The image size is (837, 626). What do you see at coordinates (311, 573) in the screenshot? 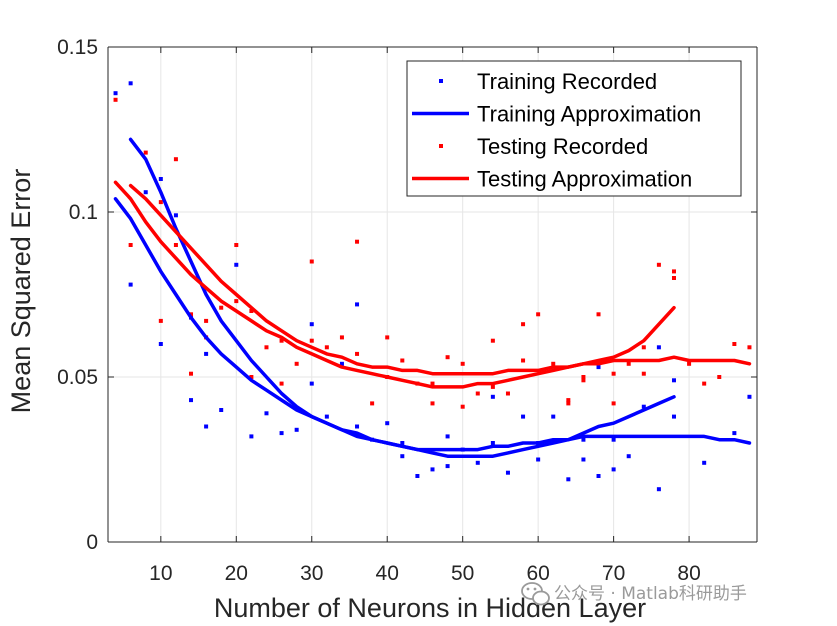
I see `x-tick-label: 30` at bounding box center [311, 573].